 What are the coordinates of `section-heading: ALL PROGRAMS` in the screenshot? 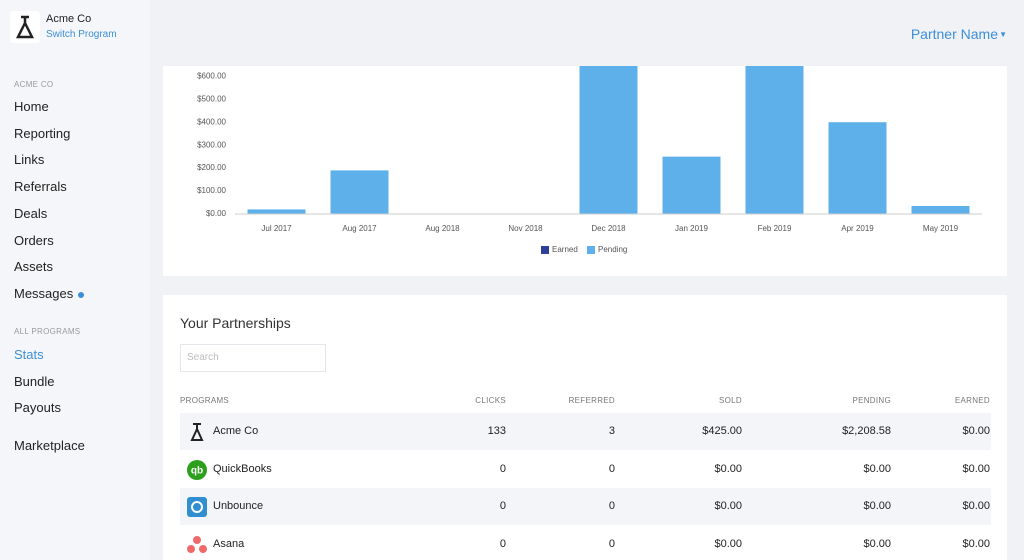 It's located at (47, 331).